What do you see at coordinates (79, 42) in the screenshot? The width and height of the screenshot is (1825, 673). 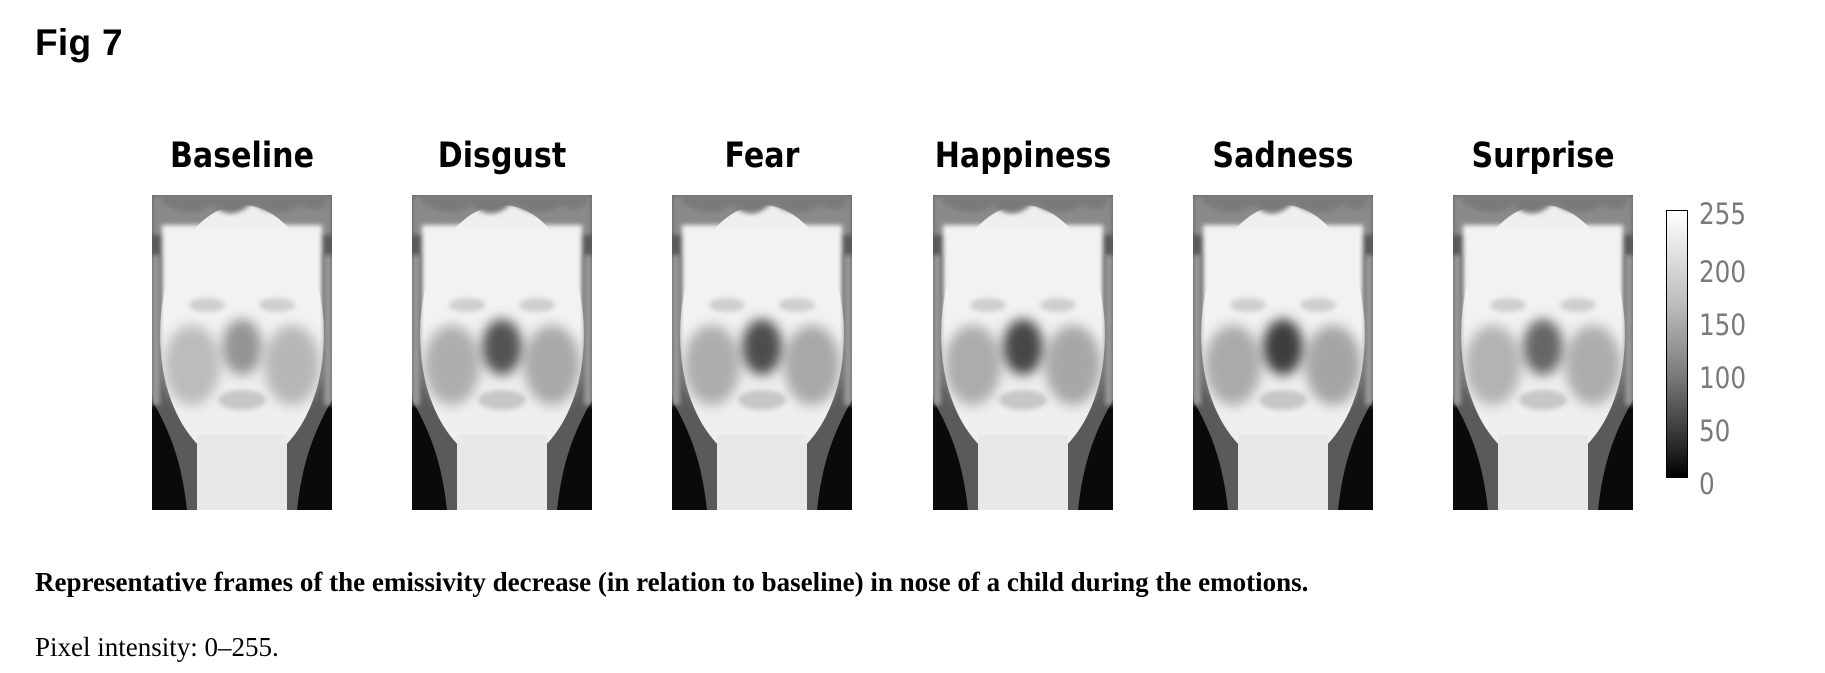 I see `figure-label: Fig 7` at bounding box center [79, 42].